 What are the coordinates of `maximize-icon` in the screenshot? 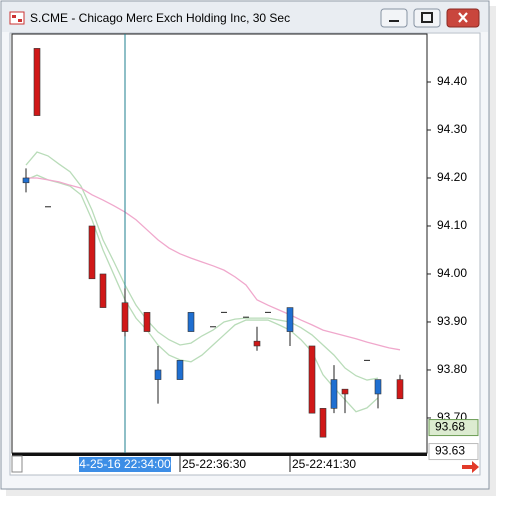 It's located at (427, 17).